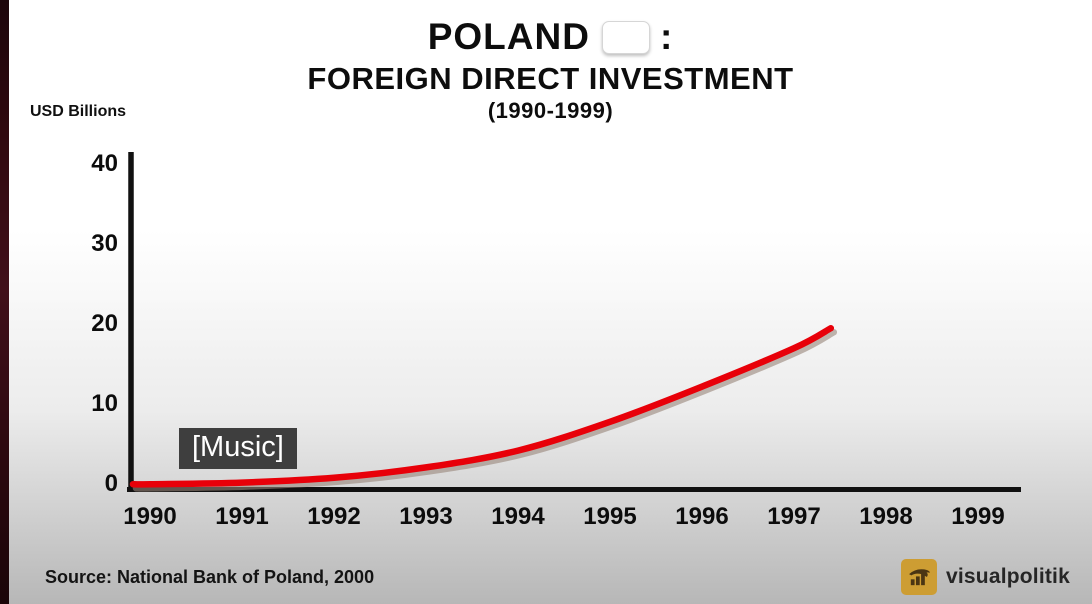 The height and width of the screenshot is (604, 1092). I want to click on x-tick-label: 1990, so click(150, 516).